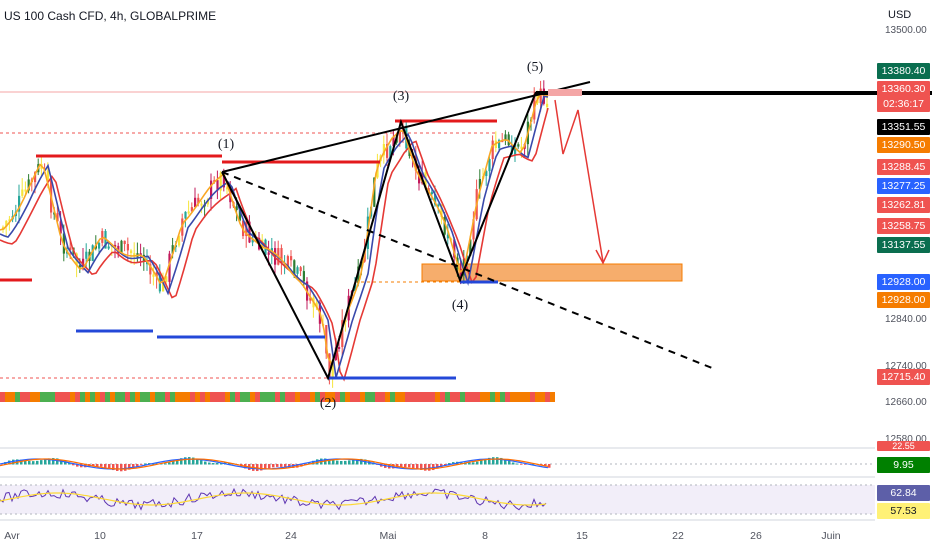 Image resolution: width=932 pixels, height=550 pixels. Describe the element at coordinates (565, 92) in the screenshot. I see `current-price-box` at that location.